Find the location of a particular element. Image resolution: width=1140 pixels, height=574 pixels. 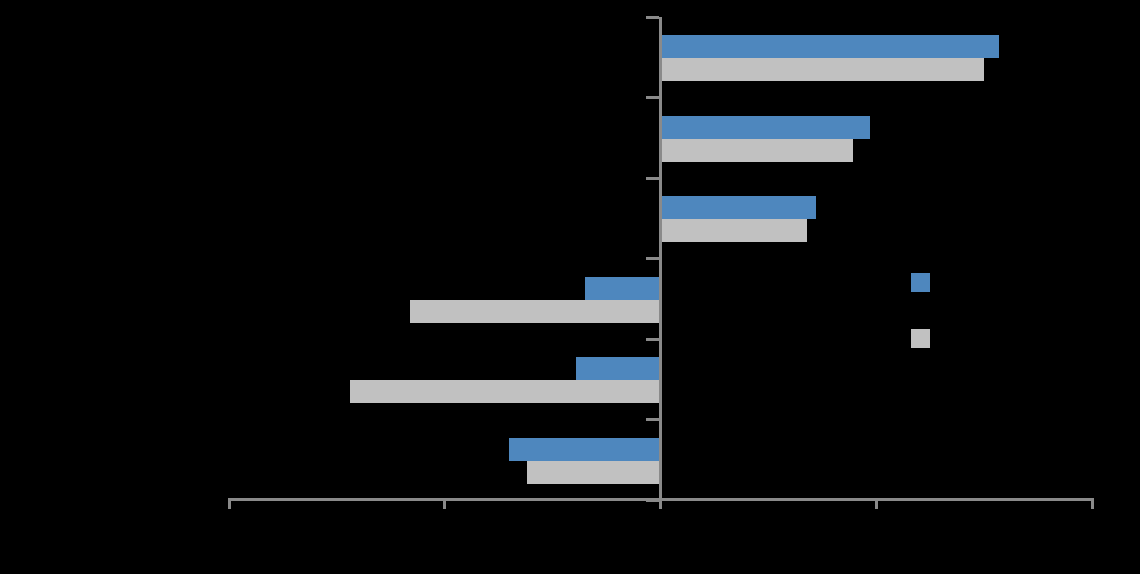

y-axis-line is located at coordinates (660, 258).